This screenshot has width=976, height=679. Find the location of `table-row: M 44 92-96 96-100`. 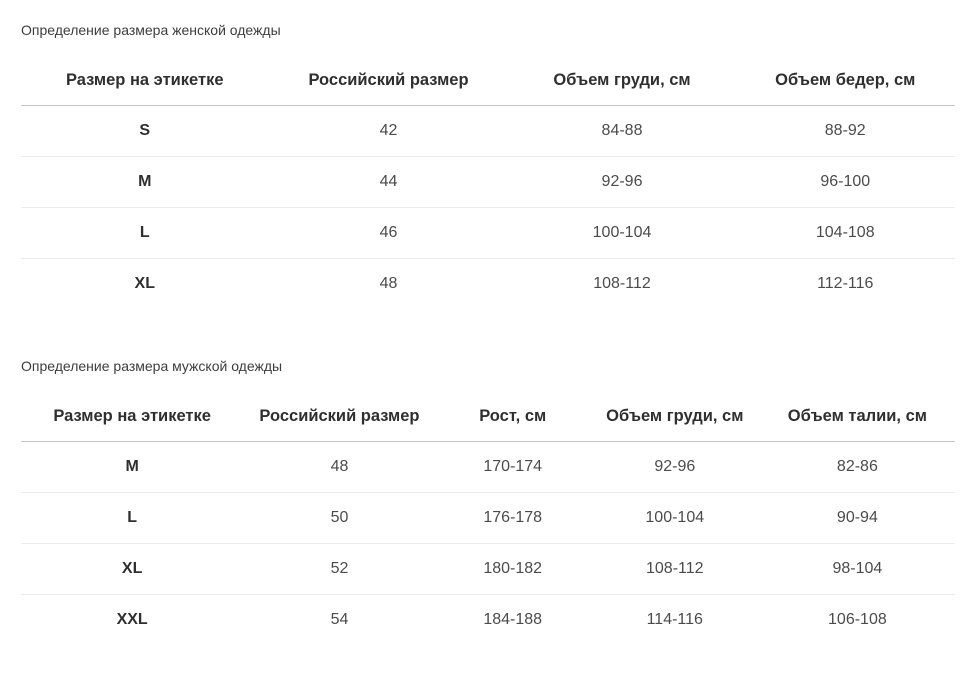

table-row: M 44 92-96 96-100 is located at coordinates (488, 182).